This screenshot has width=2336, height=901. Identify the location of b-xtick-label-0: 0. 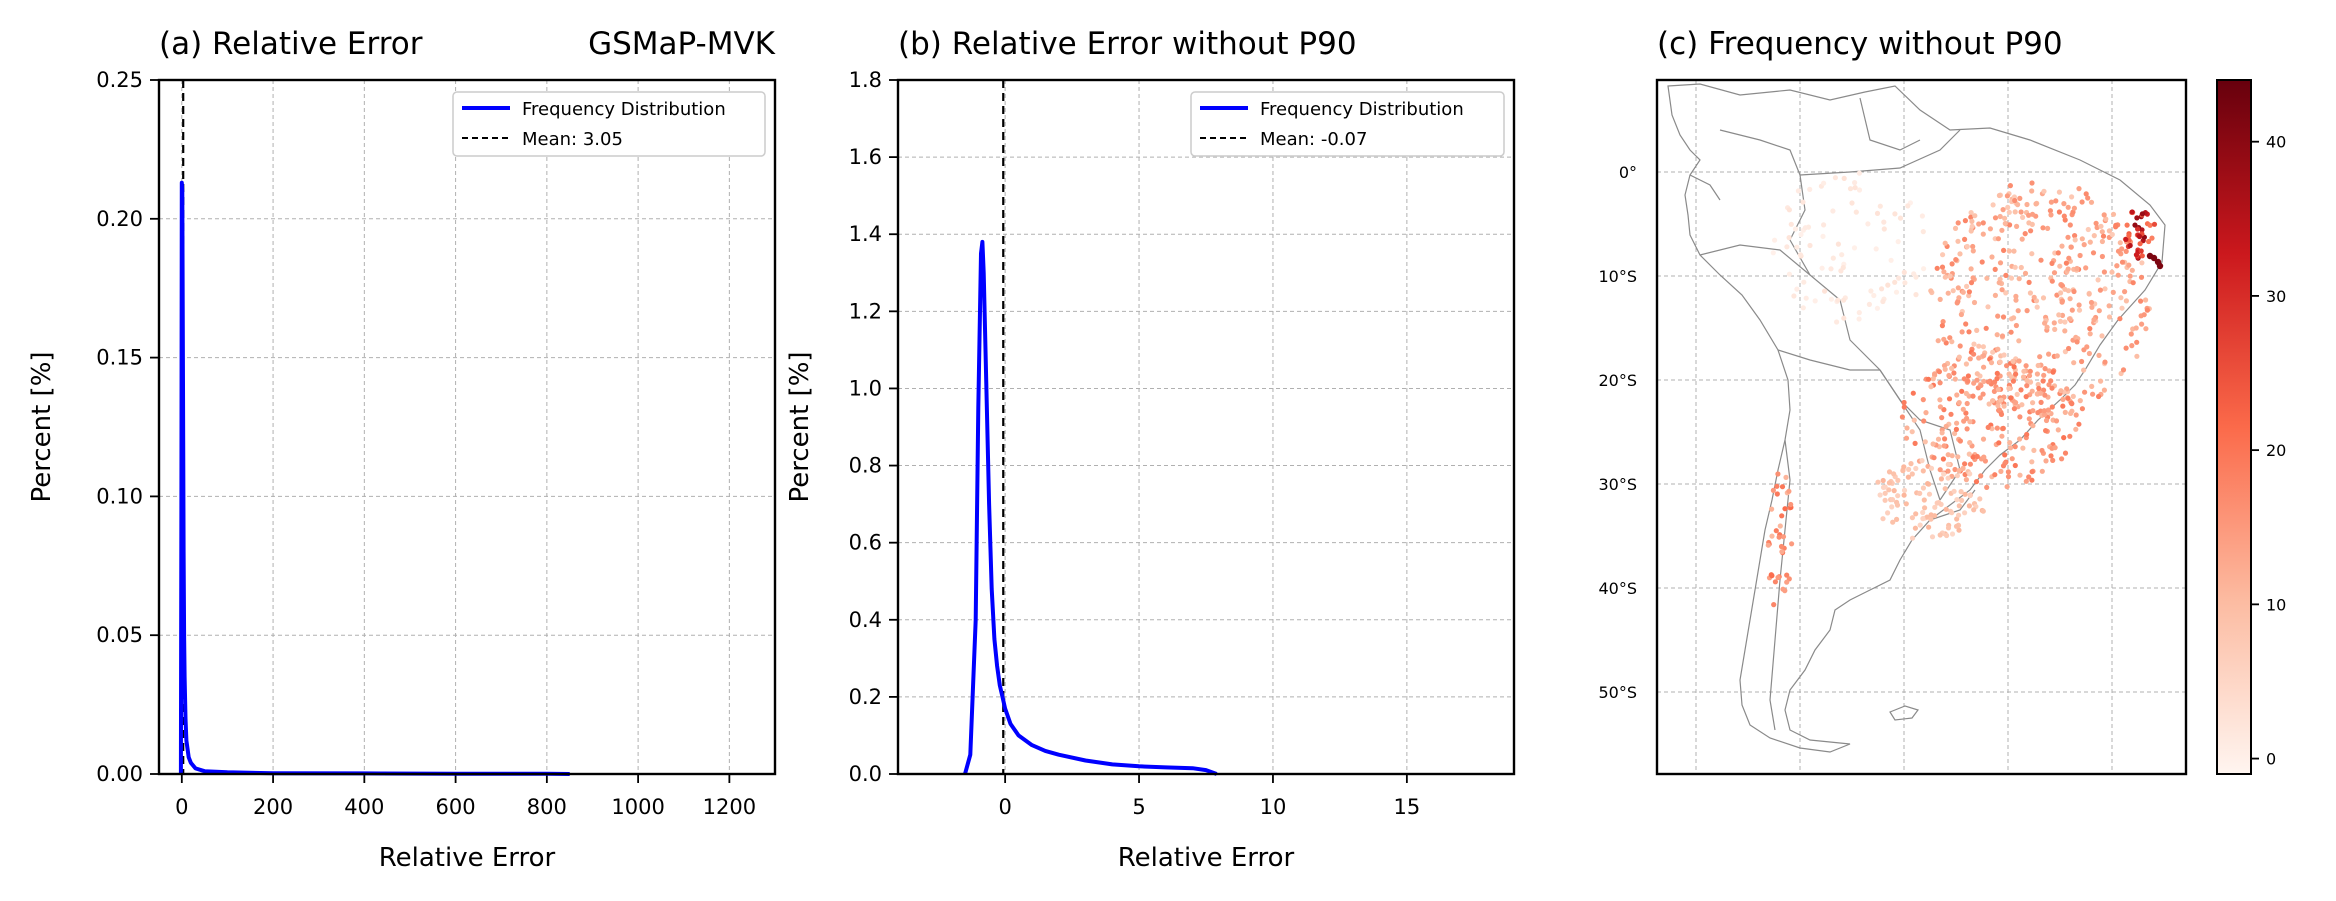
(1004, 807).